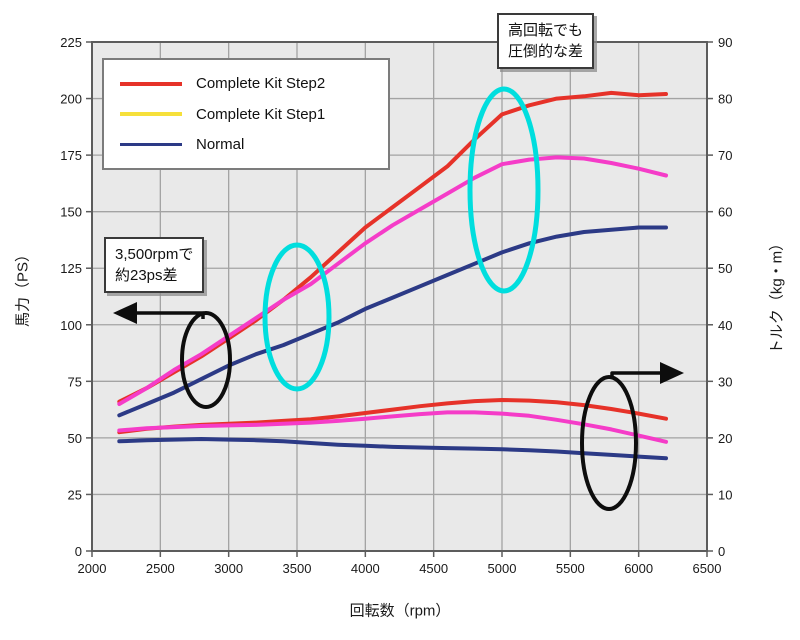 The width and height of the screenshot is (800, 640). What do you see at coordinates (725, 42) in the screenshot?
I see `y-right-tick-label: 90` at bounding box center [725, 42].